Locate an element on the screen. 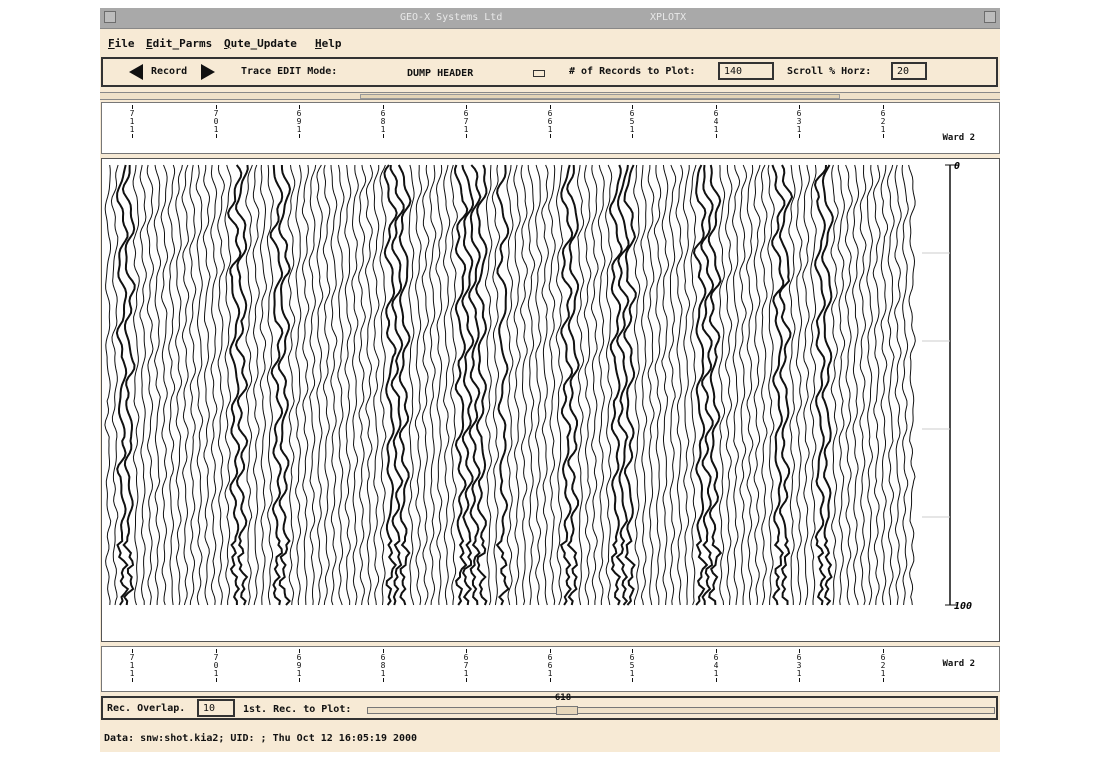 The image size is (1100, 760). header-bottom-tick-digit: 2 is located at coordinates (883, 665).